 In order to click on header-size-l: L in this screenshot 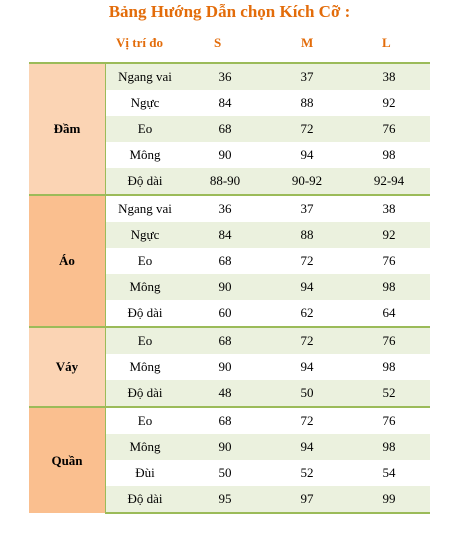, I will do `click(386, 42)`.